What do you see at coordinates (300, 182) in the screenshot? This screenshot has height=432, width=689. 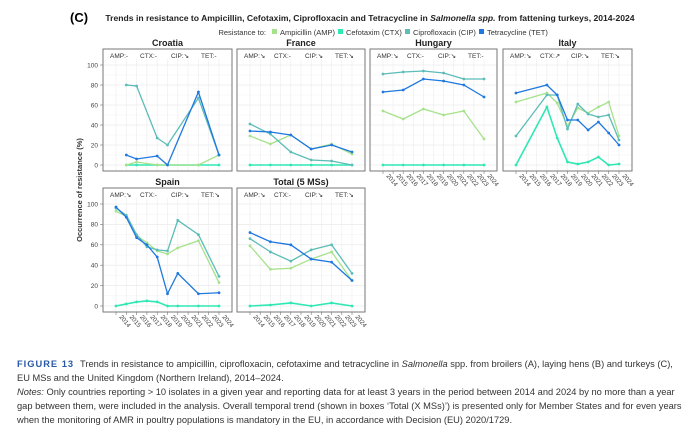 I see `panel-title: Total (5 MSs)` at bounding box center [300, 182].